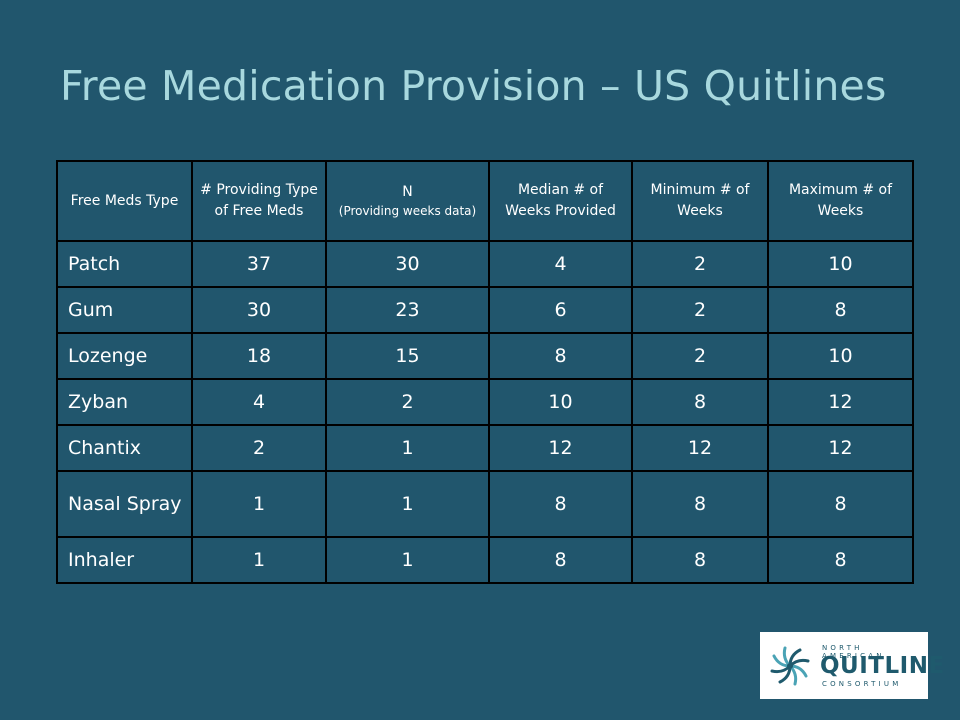  Describe the element at coordinates (853, 652) in the screenshot. I see `logo-line-1: NORTH AMERICAN` at that location.